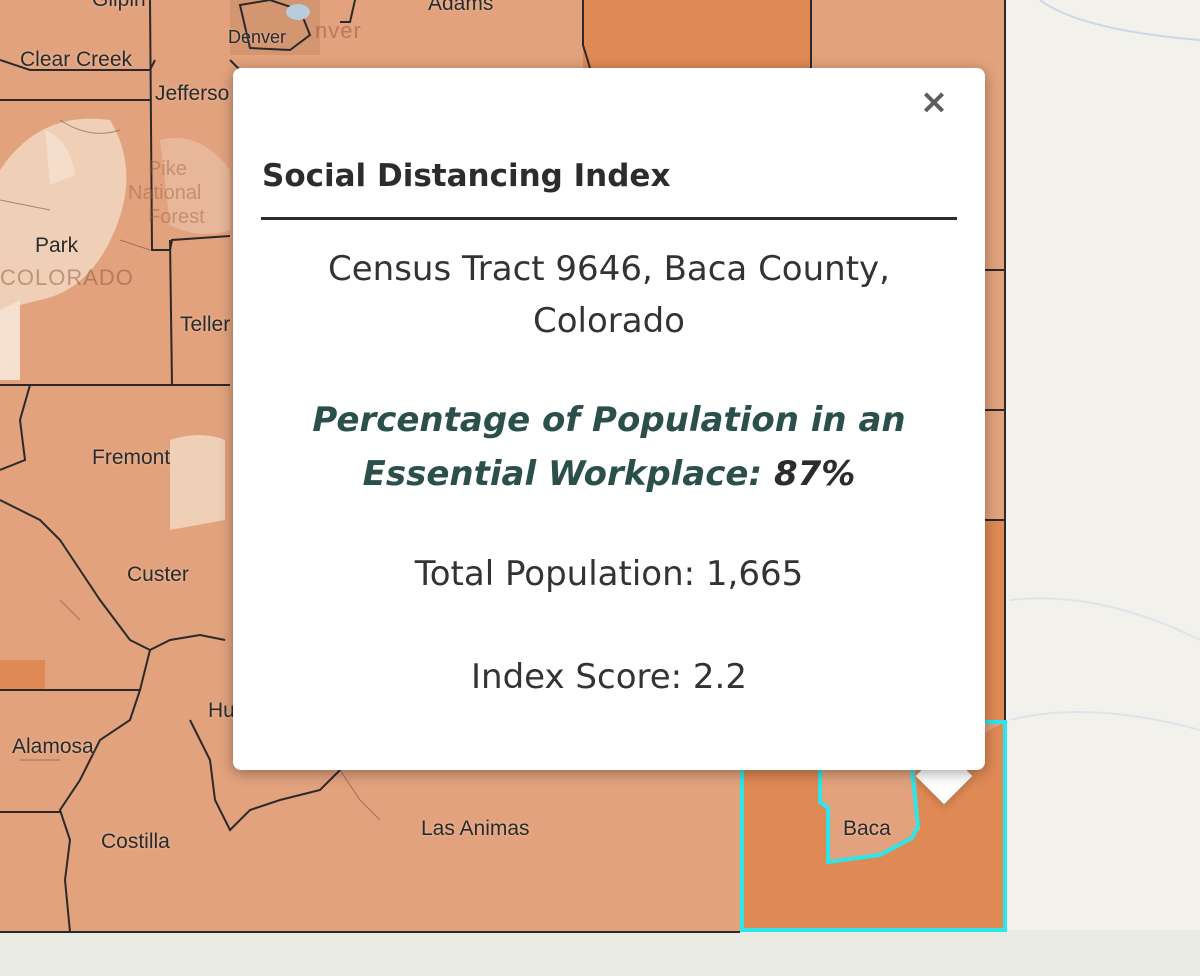  Describe the element at coordinates (67, 277) in the screenshot. I see `colorado-watermark: COLORADO` at that location.